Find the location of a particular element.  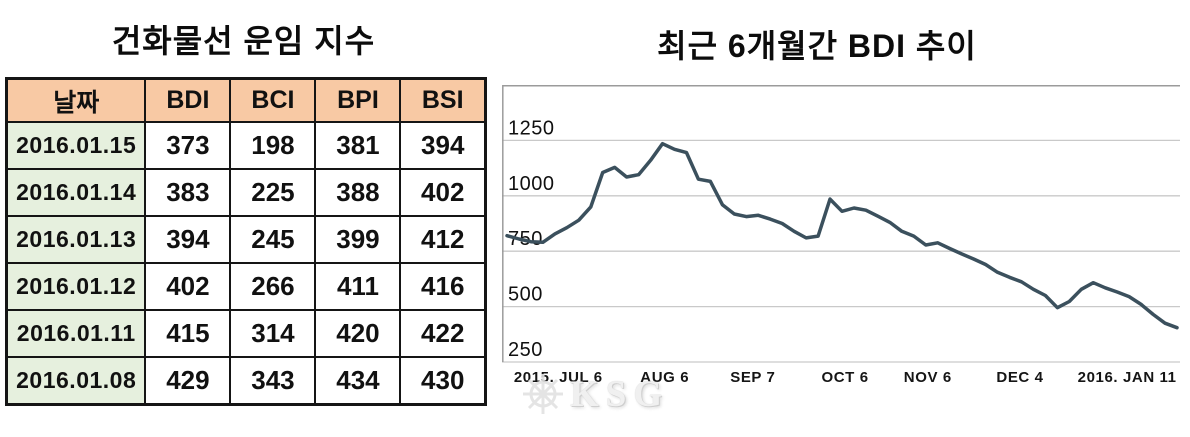

index-value-cell: 416 is located at coordinates (443, 286).